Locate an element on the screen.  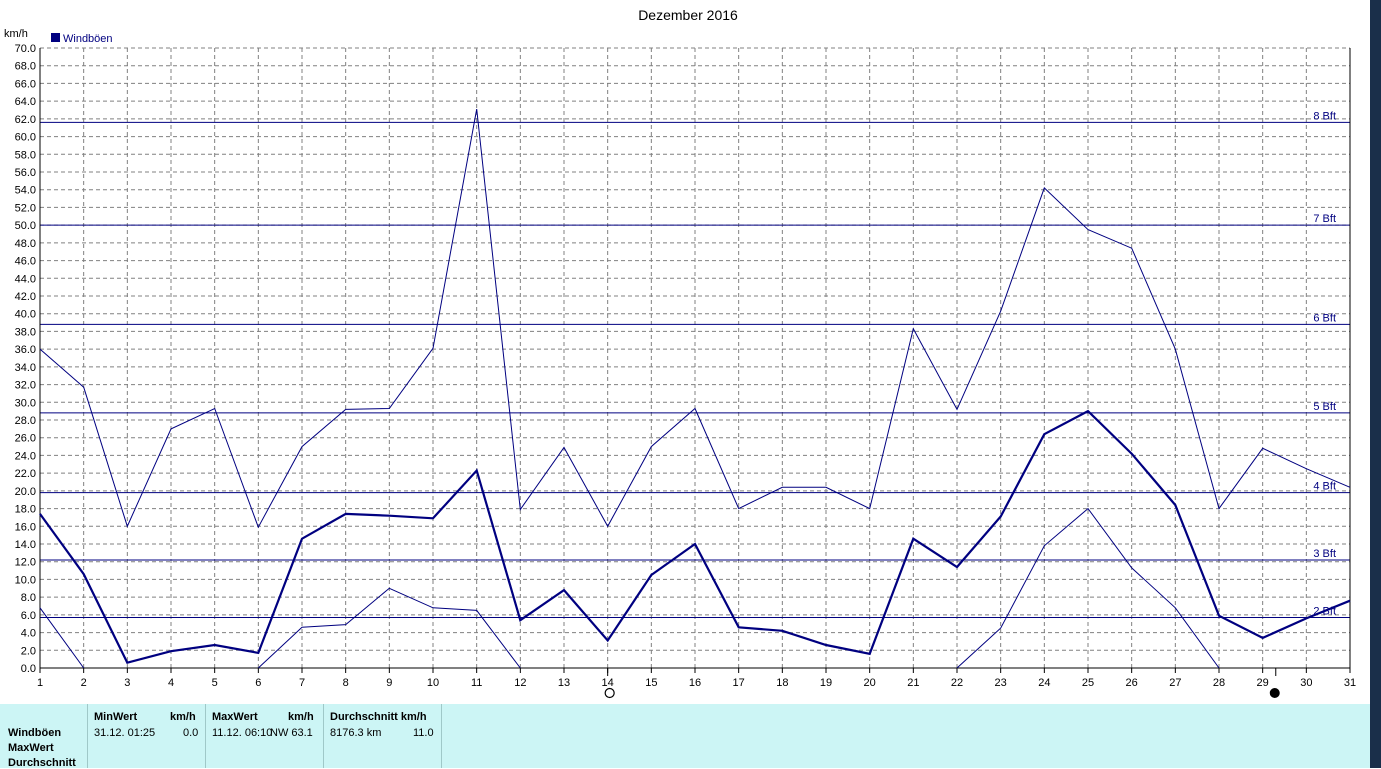
y-tick-label: 22.0 is located at coordinates (25, 474).